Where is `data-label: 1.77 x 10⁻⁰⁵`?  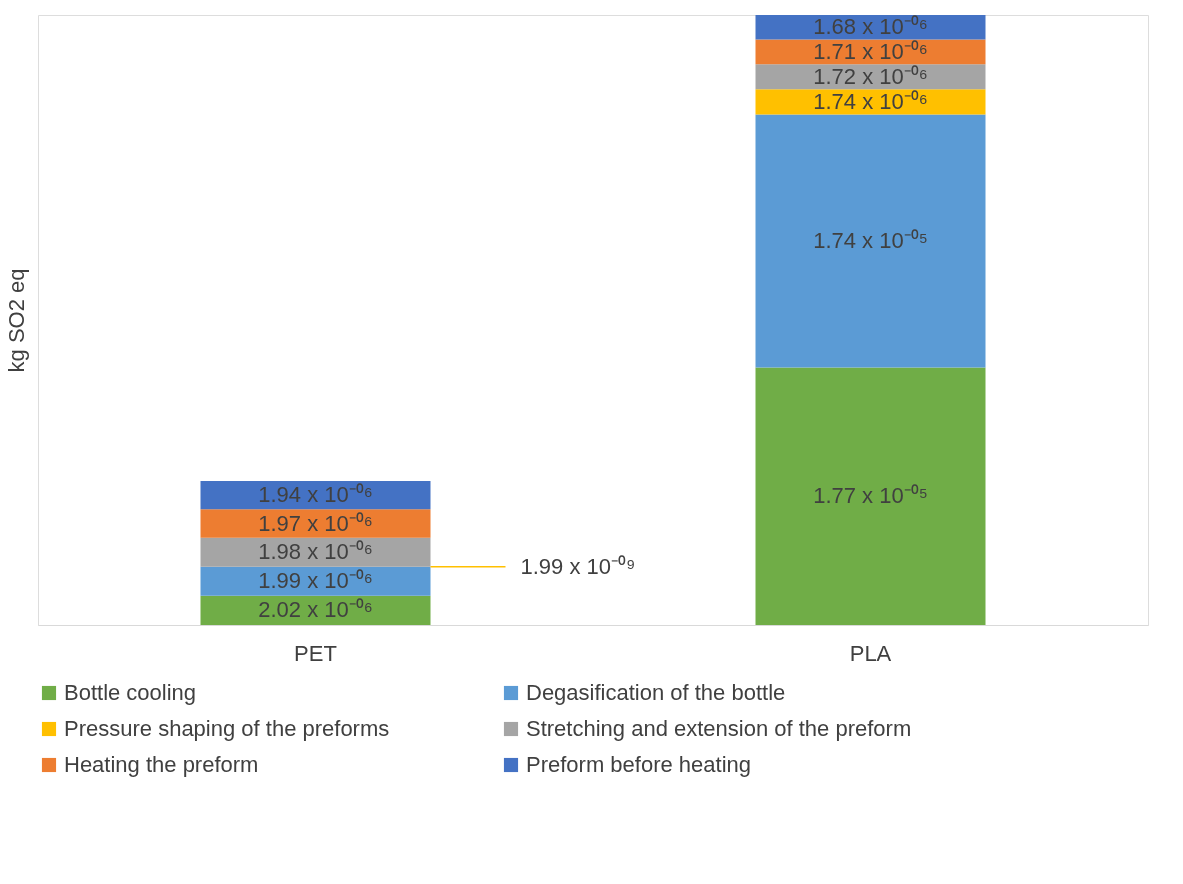
data-label: 1.77 x 10⁻⁰⁵ is located at coordinates (870, 496).